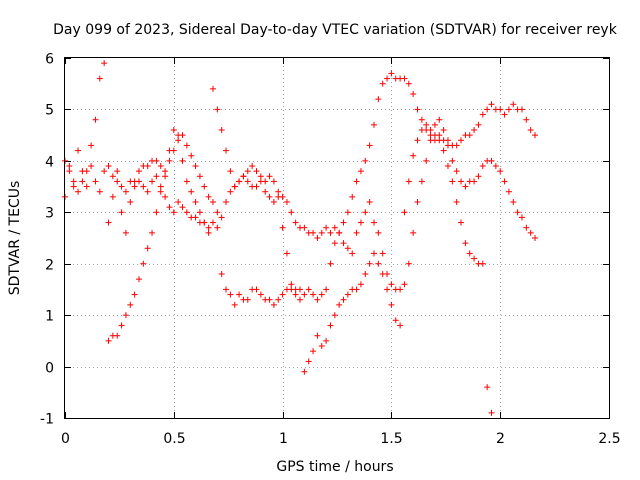  Describe the element at coordinates (334, 467) in the screenshot. I see `x-axis-label: GPS time / hours` at that location.